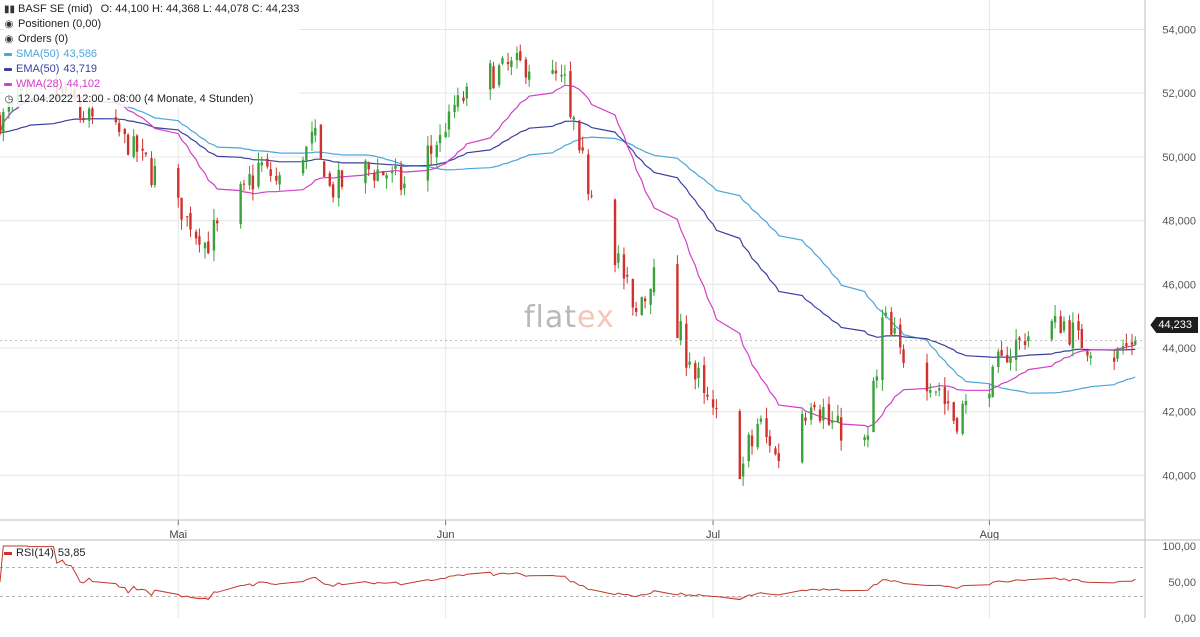 Image resolution: width=1200 pixels, height=637 pixels. I want to click on y-tick-label: 46,000, so click(1179, 285).